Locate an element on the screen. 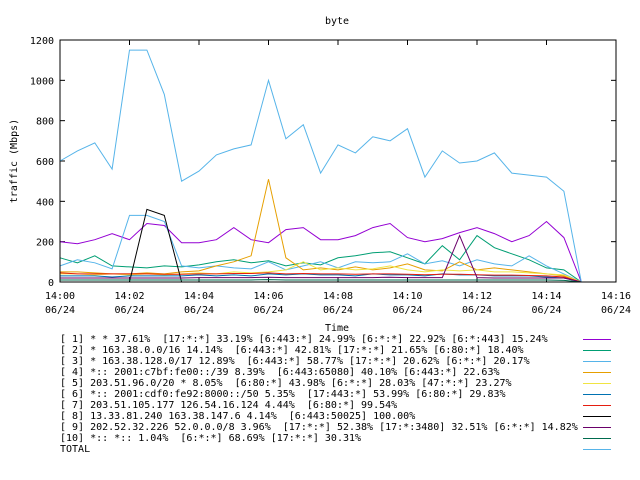 The image size is (640, 480). x-tick-label-time: 14:02 is located at coordinates (129, 296).